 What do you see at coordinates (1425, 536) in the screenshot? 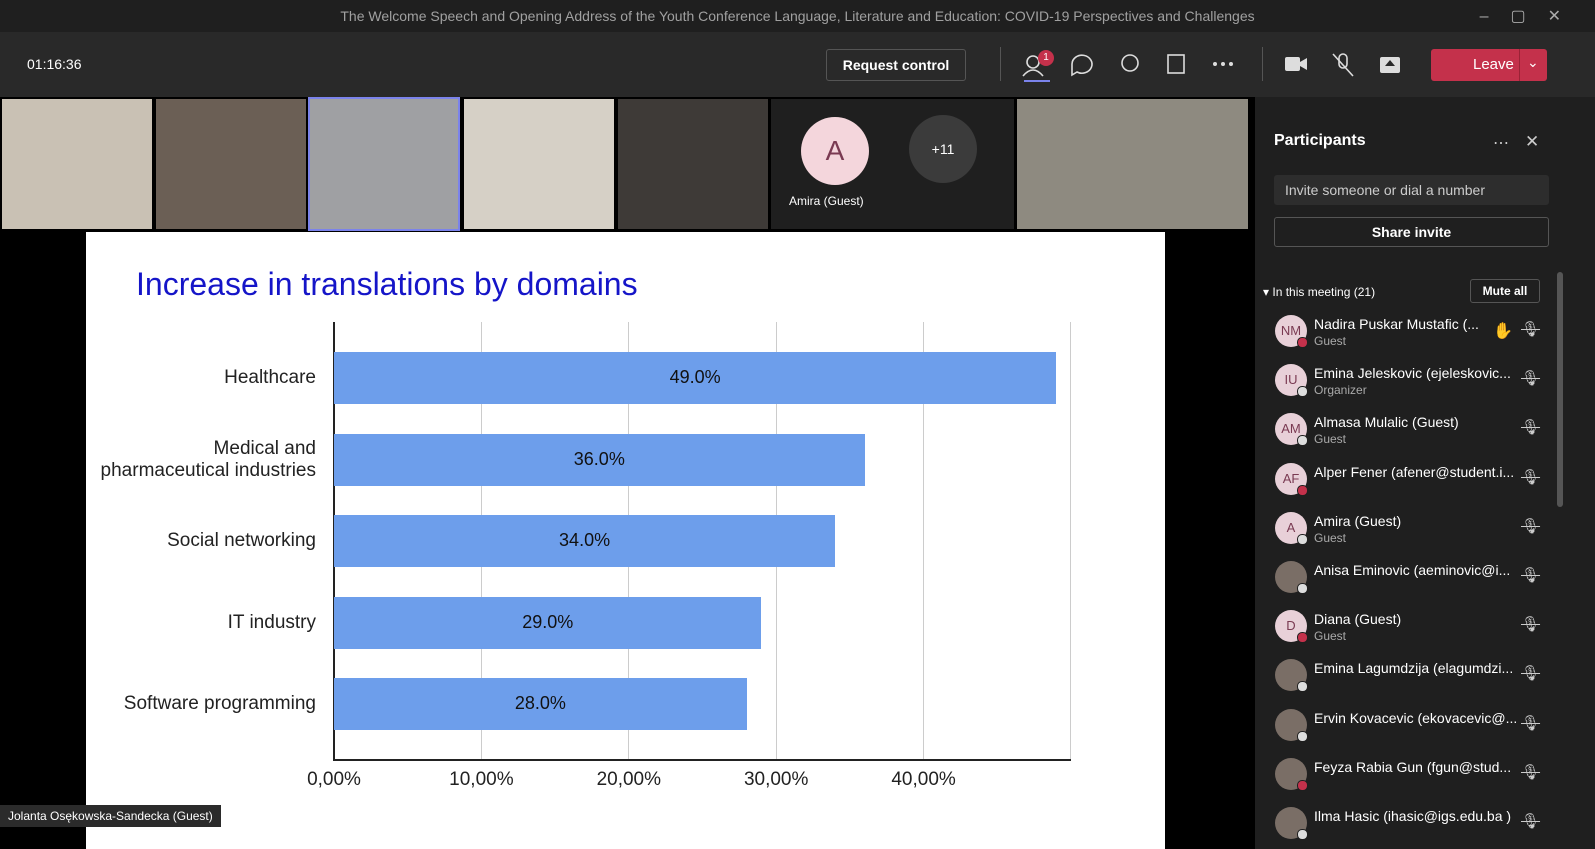
I see `participant-row: A Amira (Guest) Guest 🎙` at bounding box center [1425, 536].